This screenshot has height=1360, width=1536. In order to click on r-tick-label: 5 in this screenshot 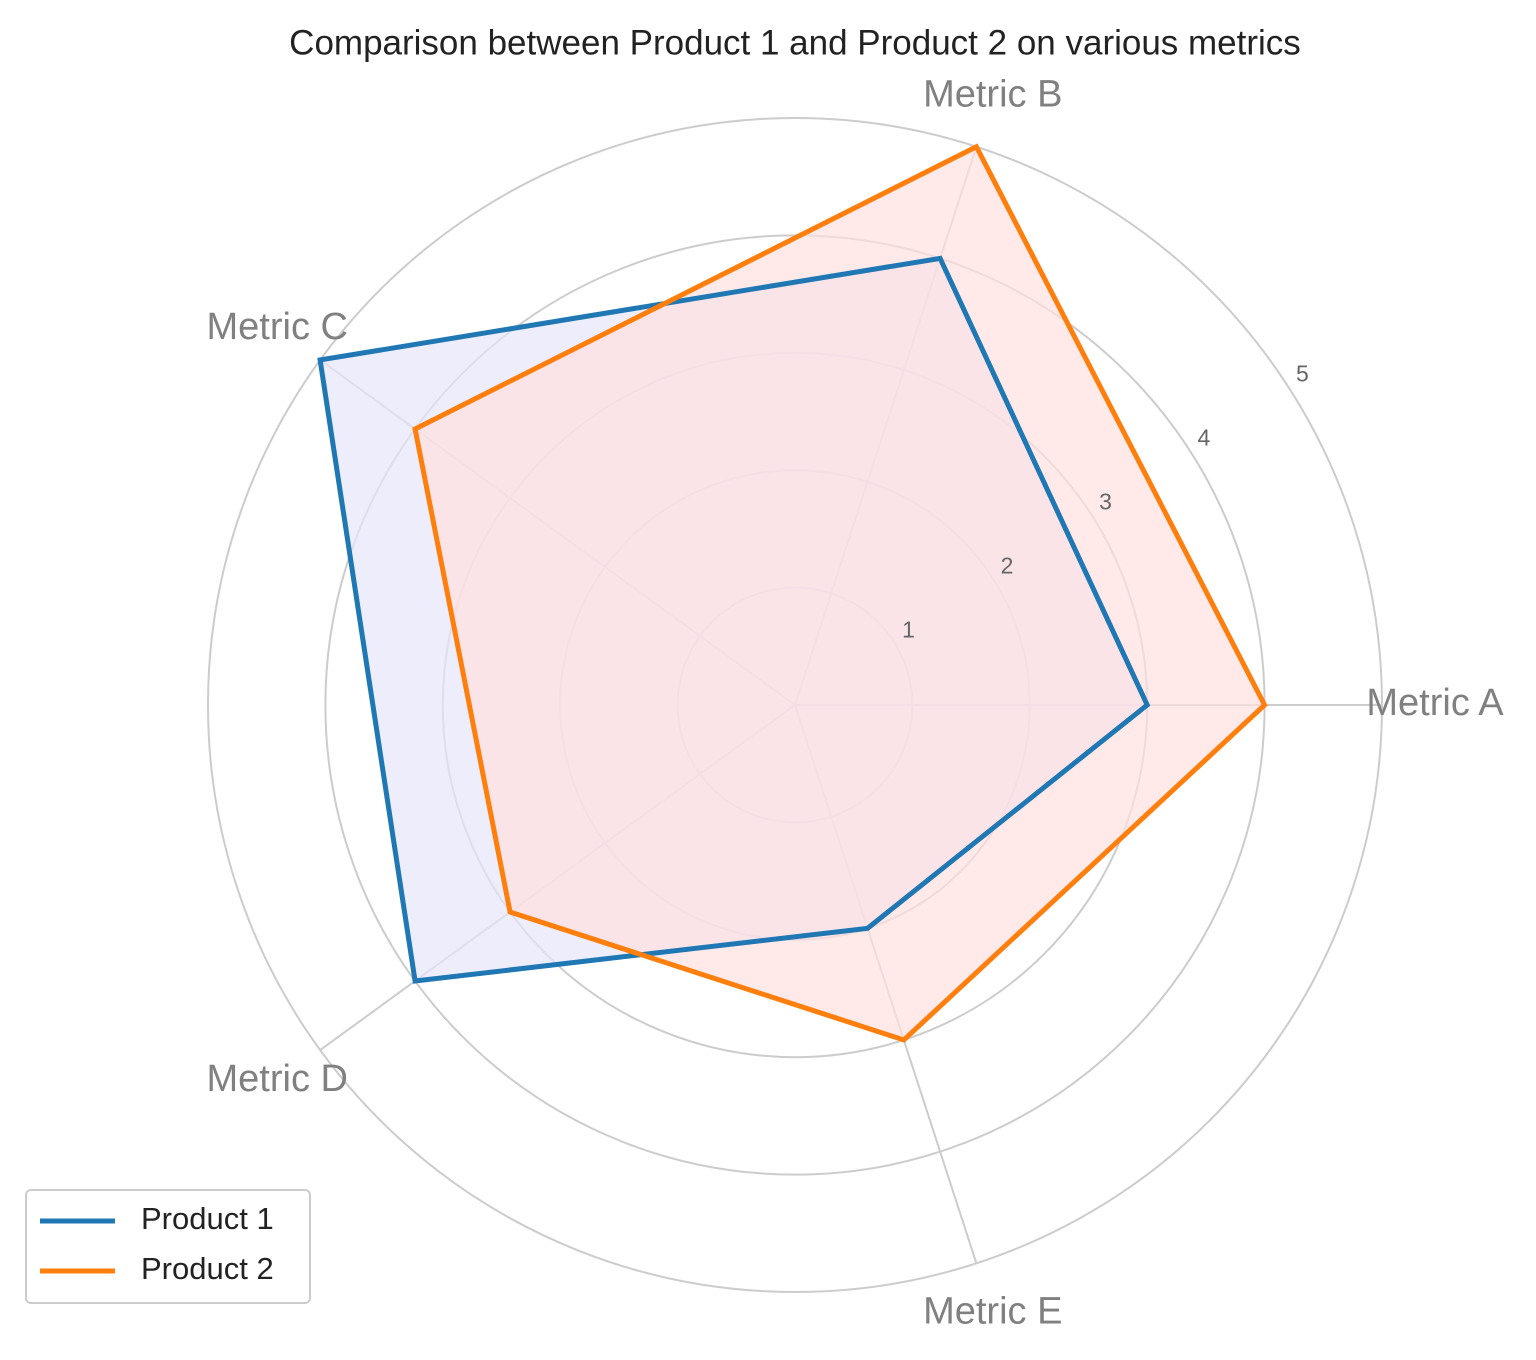, I will do `click(1302, 374)`.